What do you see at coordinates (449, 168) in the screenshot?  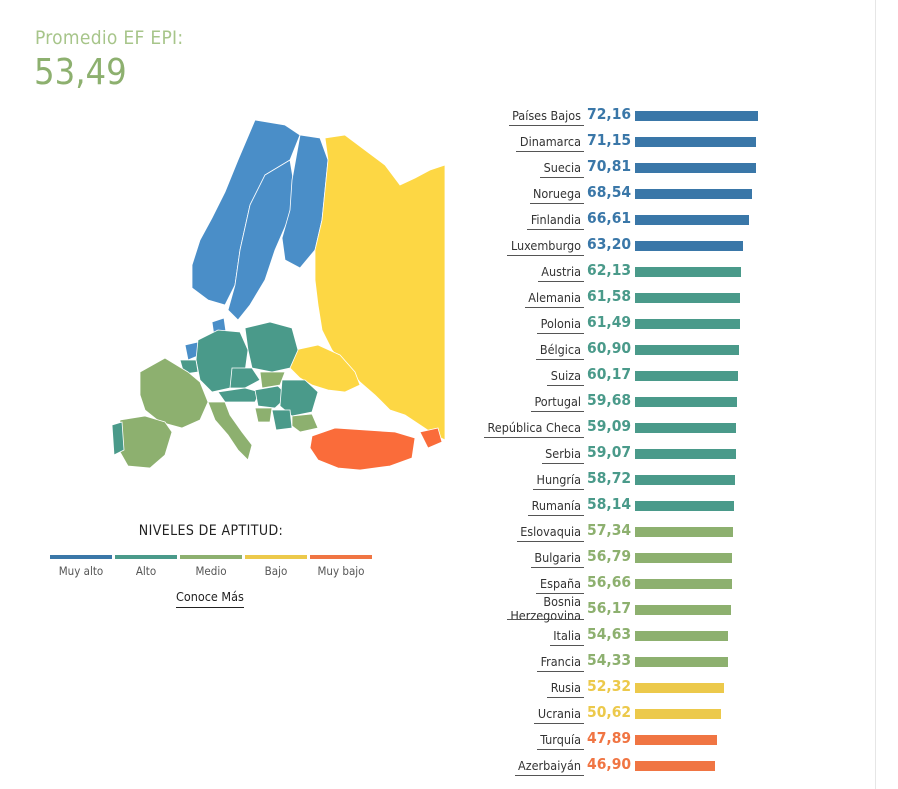 I see `bar-row: Suecia 70,81` at bounding box center [449, 168].